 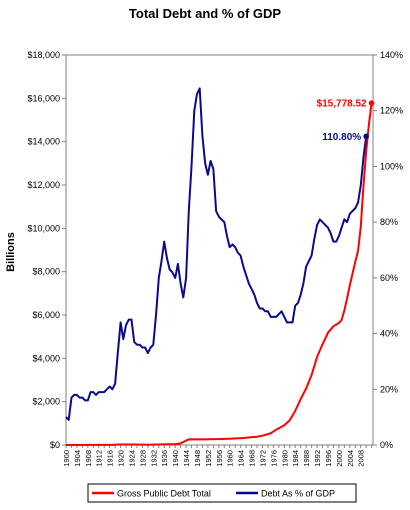 I want to click on right-tick-label: 0%, so click(x=386, y=445).